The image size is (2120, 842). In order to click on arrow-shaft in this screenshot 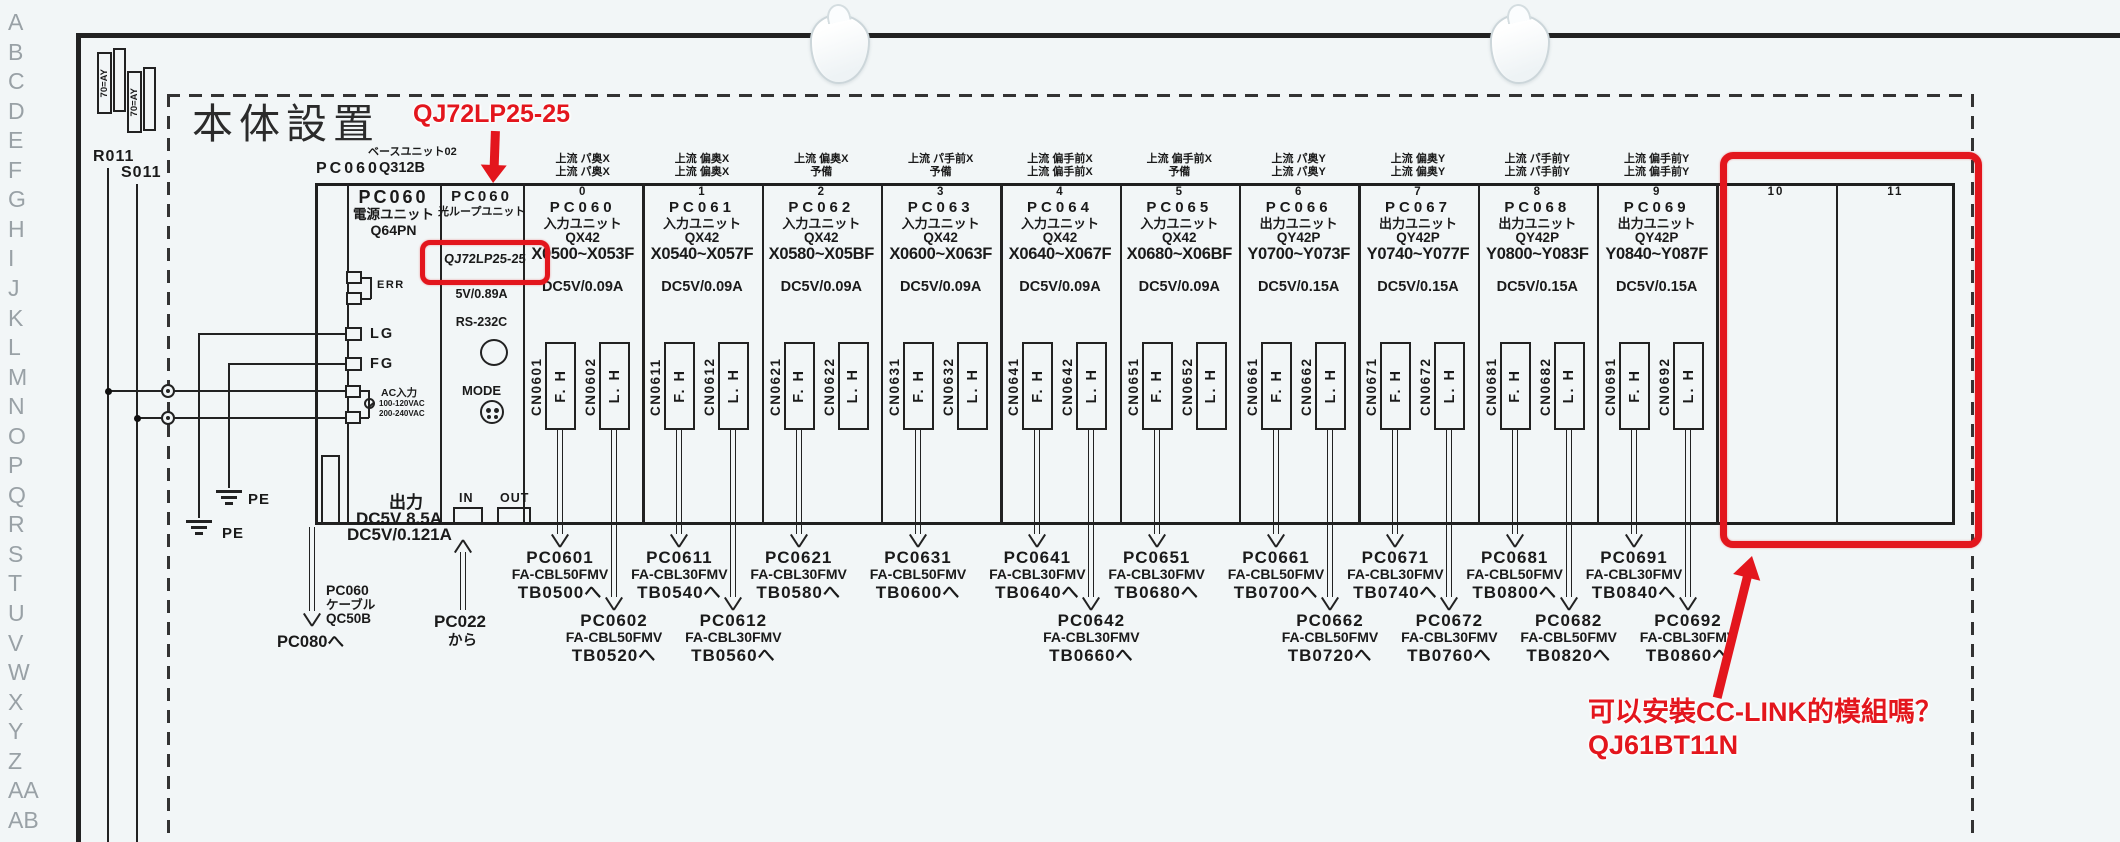, I will do `click(494, 149)`.